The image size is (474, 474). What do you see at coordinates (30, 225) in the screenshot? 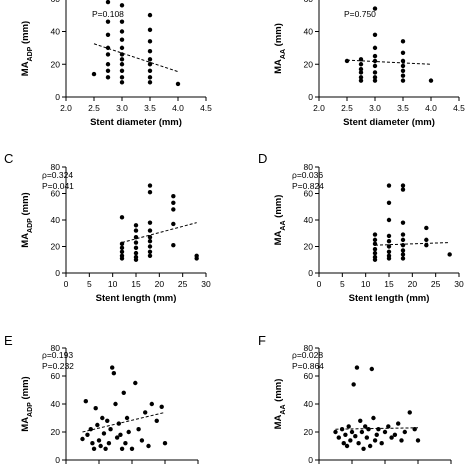
I see `y-axis-label-sub: ADP` at bounding box center [30, 225].